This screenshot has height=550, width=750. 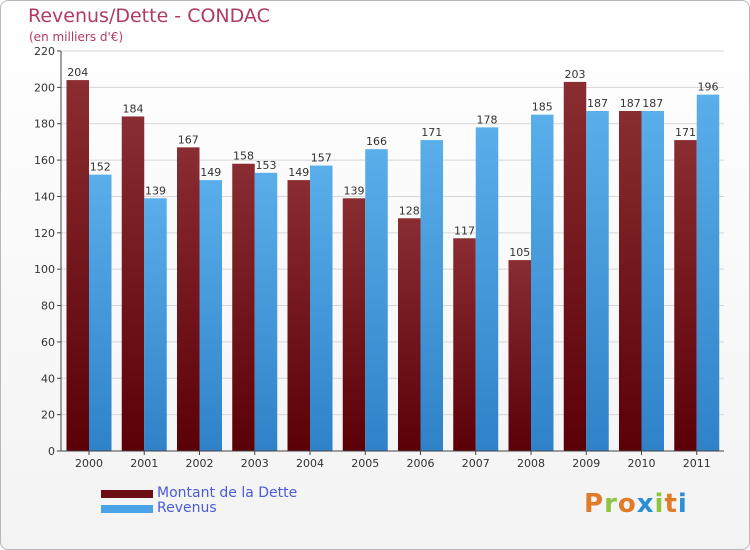 What do you see at coordinates (376, 141) in the screenshot?
I see `bar-value-label: 166` at bounding box center [376, 141].